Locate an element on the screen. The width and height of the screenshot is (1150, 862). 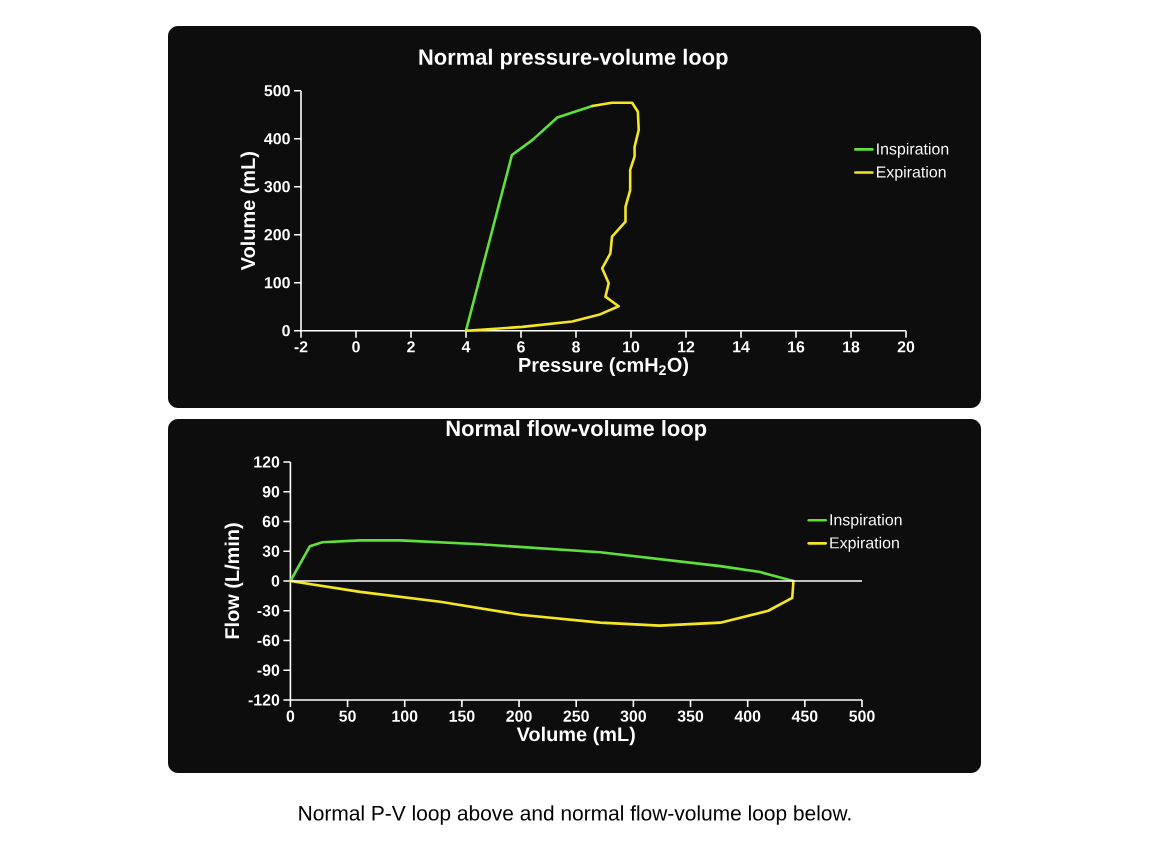
x-tick-label: 300 is located at coordinates (633, 716).